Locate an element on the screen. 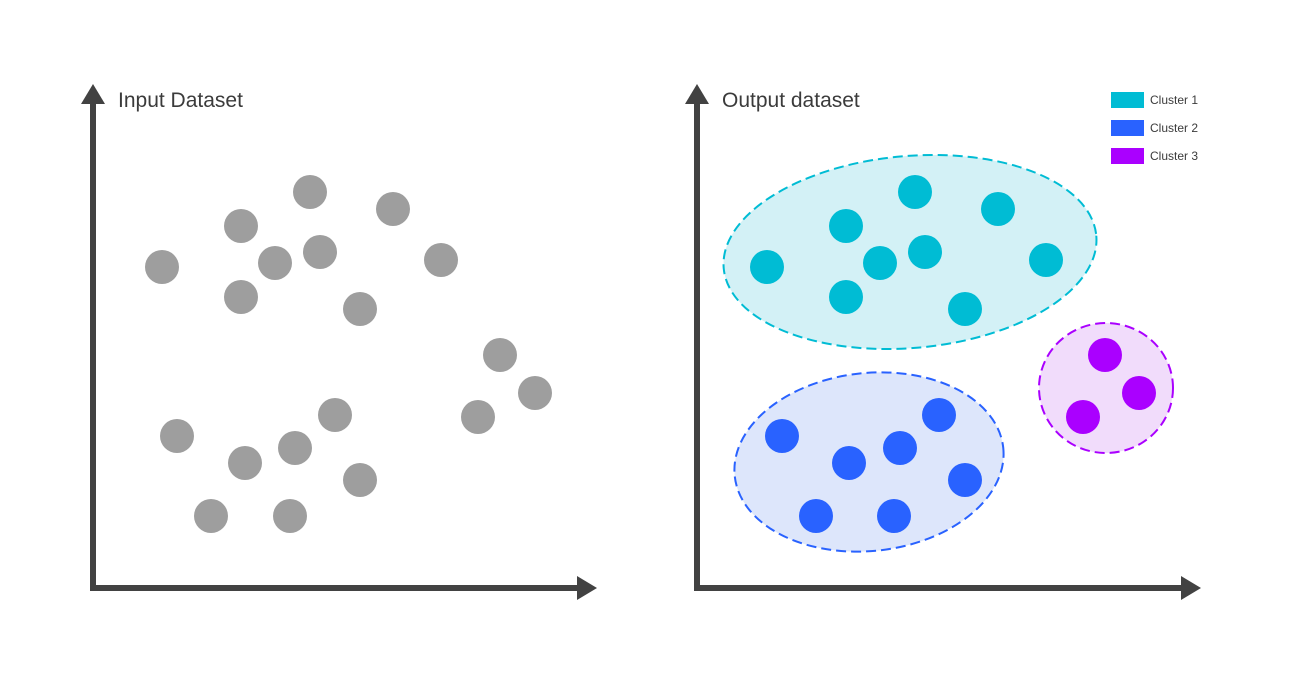  legend-label-cluster-3: Cluster 3 is located at coordinates (1174, 156).